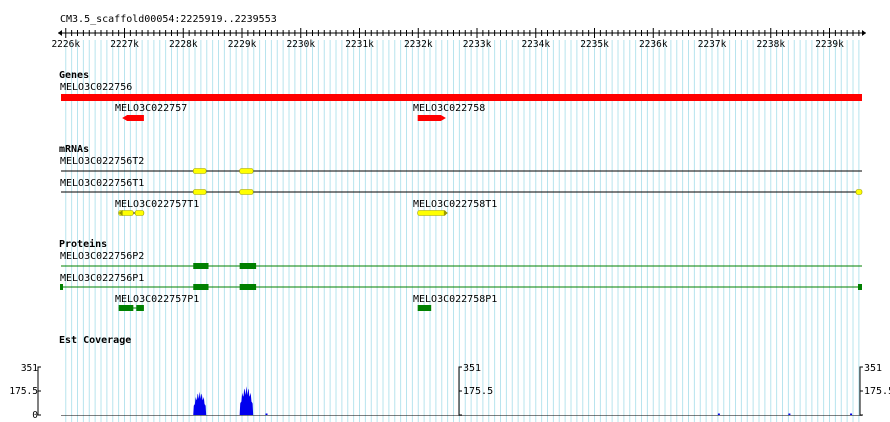 The image size is (890, 422). I want to click on mrna-label: MELO3C022756T1, so click(102, 183).